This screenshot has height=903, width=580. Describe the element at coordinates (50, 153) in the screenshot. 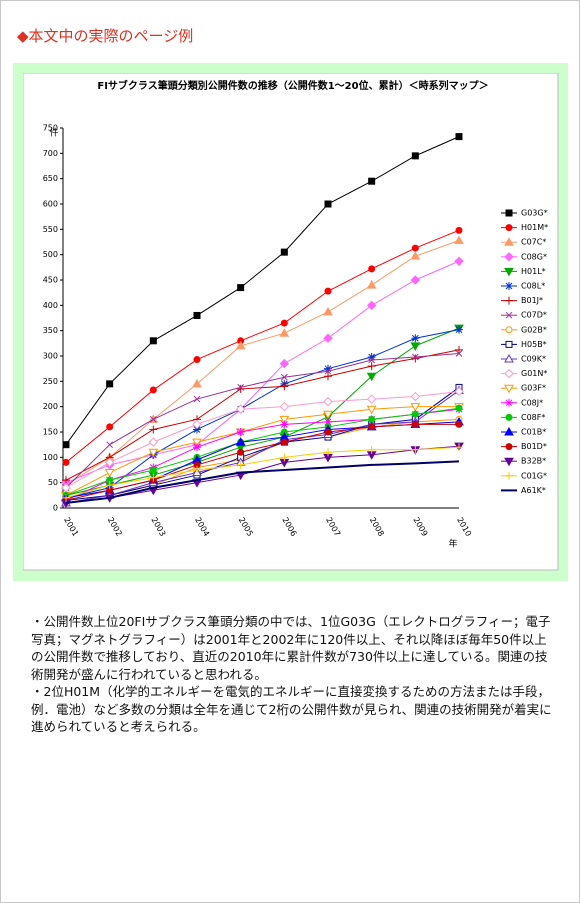

I see `y-tick-label: 700` at that location.